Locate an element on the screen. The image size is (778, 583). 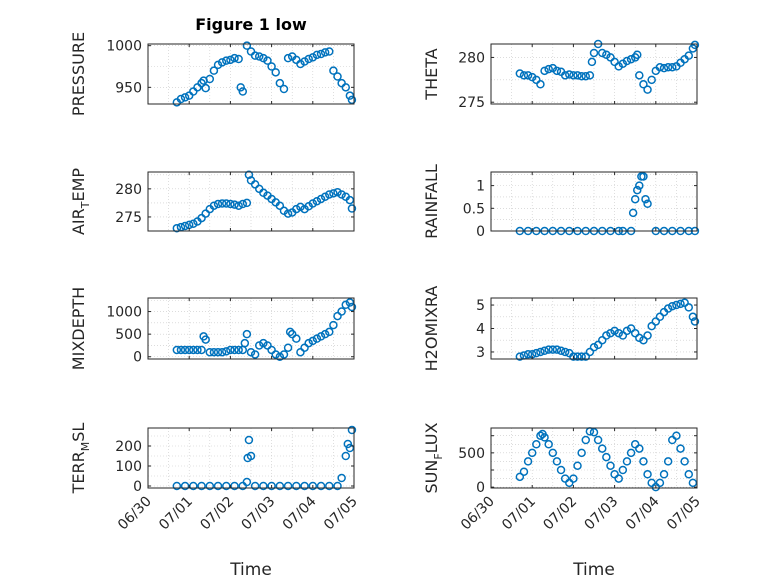
panel-terr-msl-xtick-label: 07/03 is located at coordinates (259, 514).